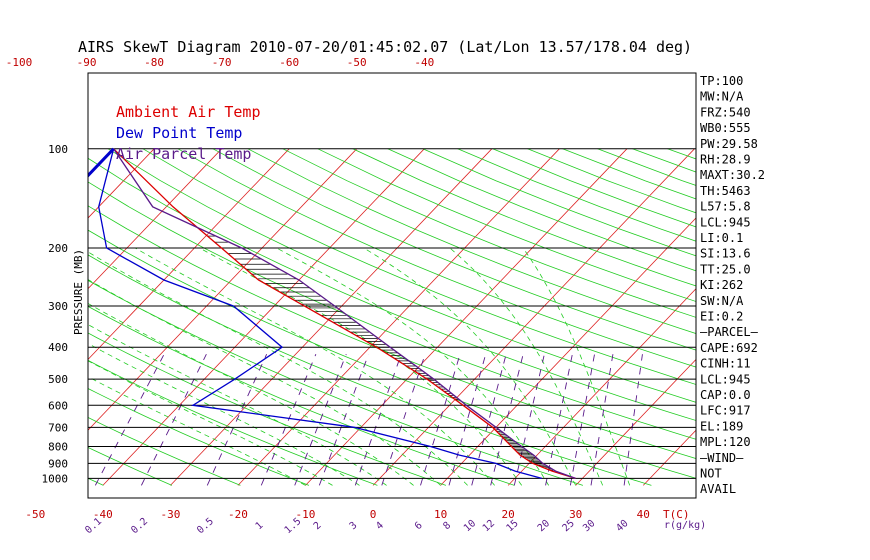 The image size is (870, 560). I want to click on y-axis-label: PRESSURE (MB), so click(78, 292).